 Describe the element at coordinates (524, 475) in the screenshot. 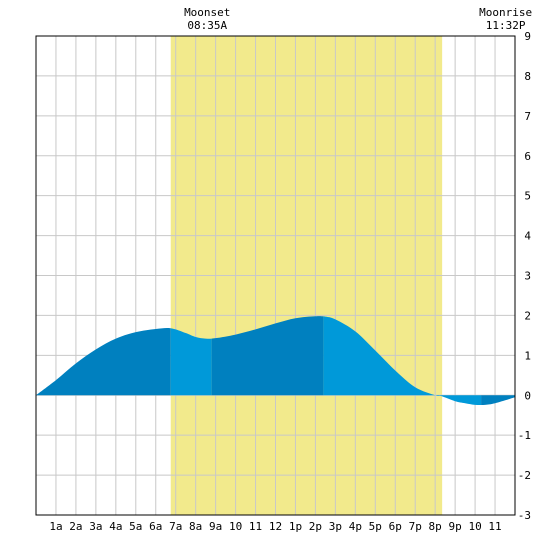

I see `y-tick-label: -2` at that location.